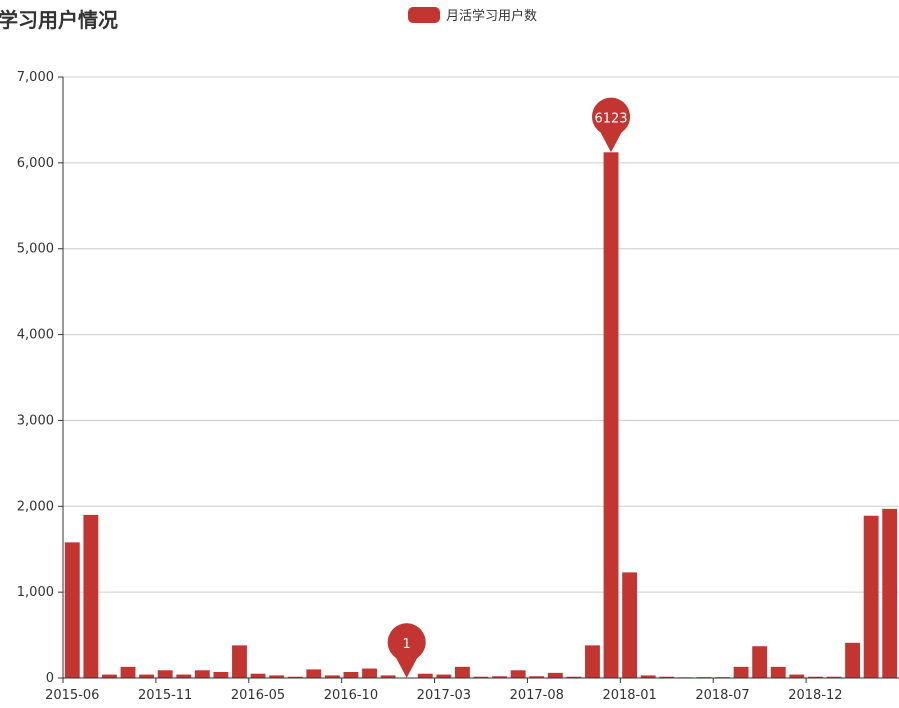  What do you see at coordinates (610, 118) in the screenshot?
I see `pin-label: 6123` at bounding box center [610, 118].